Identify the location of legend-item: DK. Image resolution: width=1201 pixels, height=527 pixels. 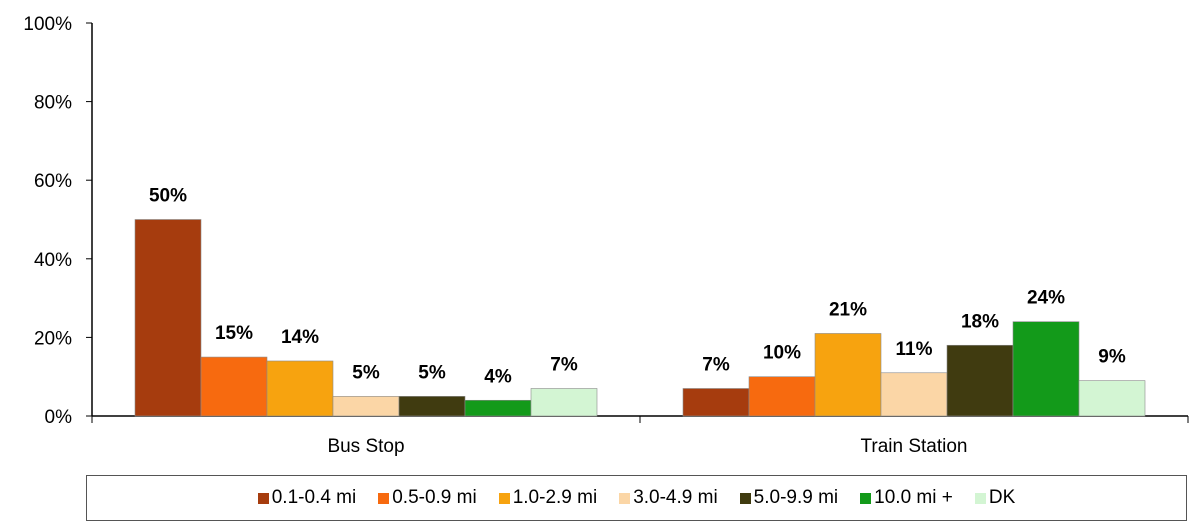
(995, 498).